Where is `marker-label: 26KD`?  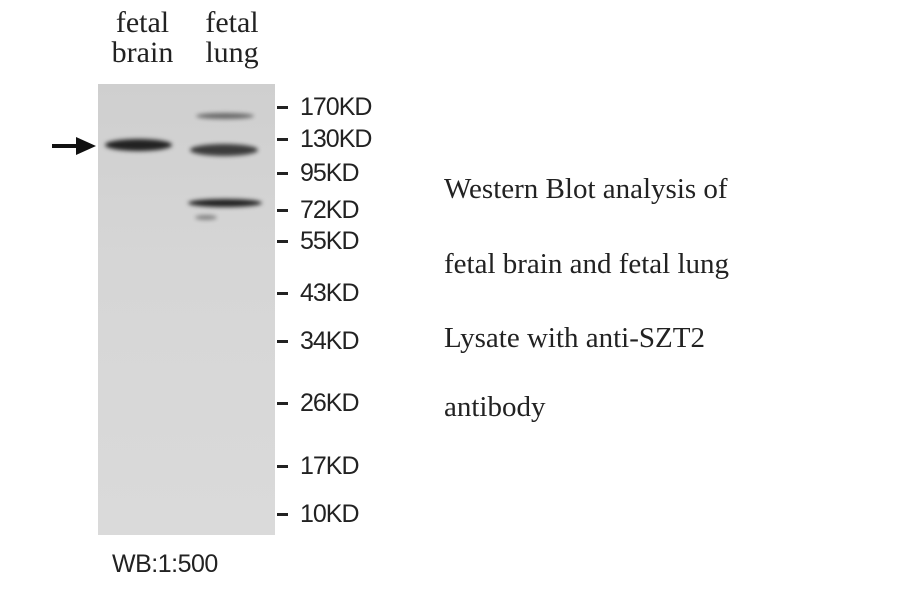 marker-label: 26KD is located at coordinates (330, 403).